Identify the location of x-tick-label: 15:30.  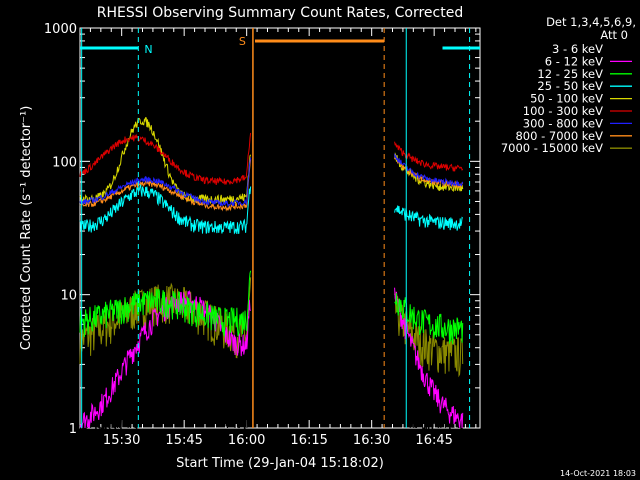
(121, 440).